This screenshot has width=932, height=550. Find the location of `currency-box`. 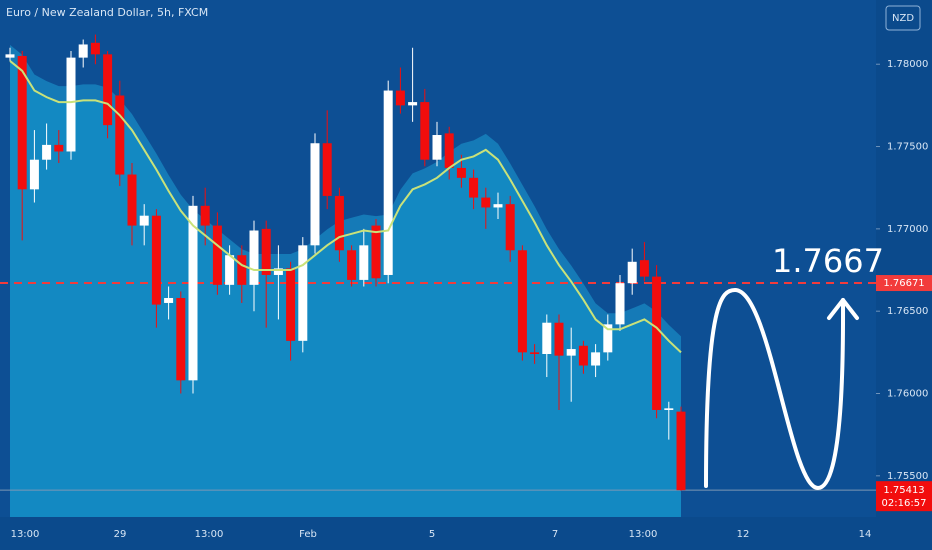

currency-box is located at coordinates (903, 18).